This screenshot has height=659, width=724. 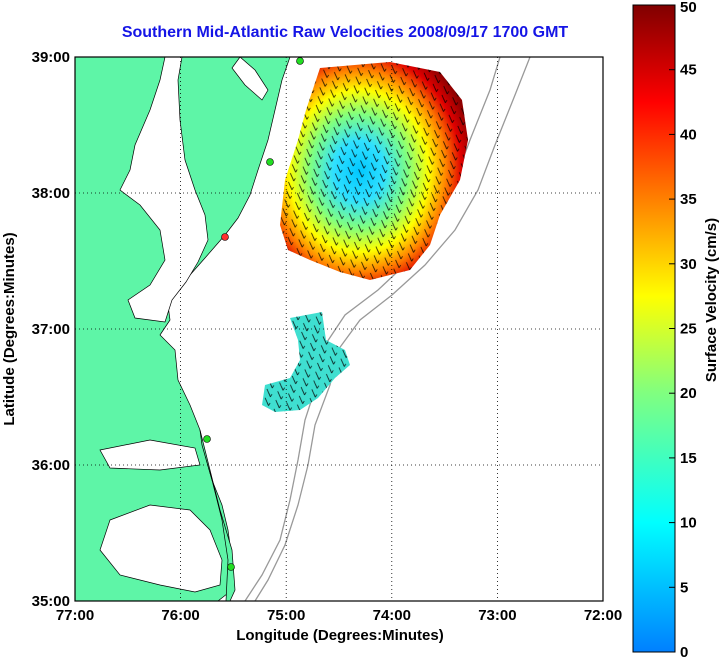 What do you see at coordinates (603, 615) in the screenshot?
I see `x-tick-label: 72:00` at bounding box center [603, 615].